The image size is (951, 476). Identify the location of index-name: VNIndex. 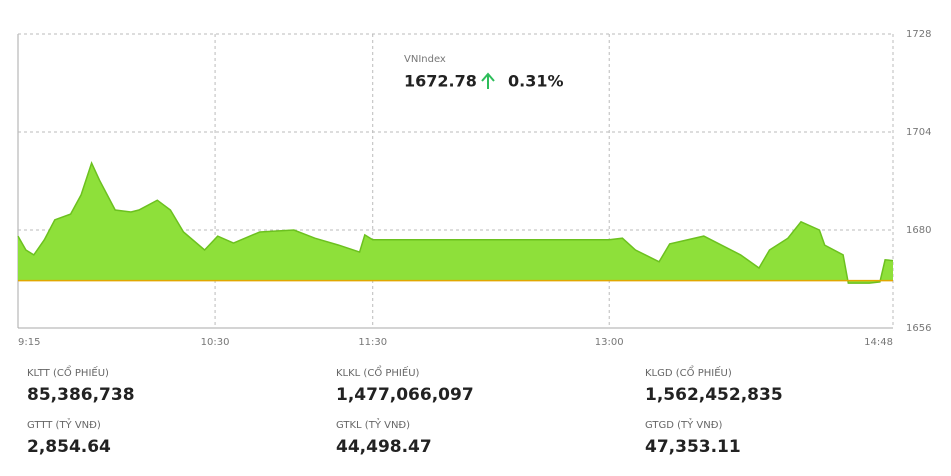
(425, 59).